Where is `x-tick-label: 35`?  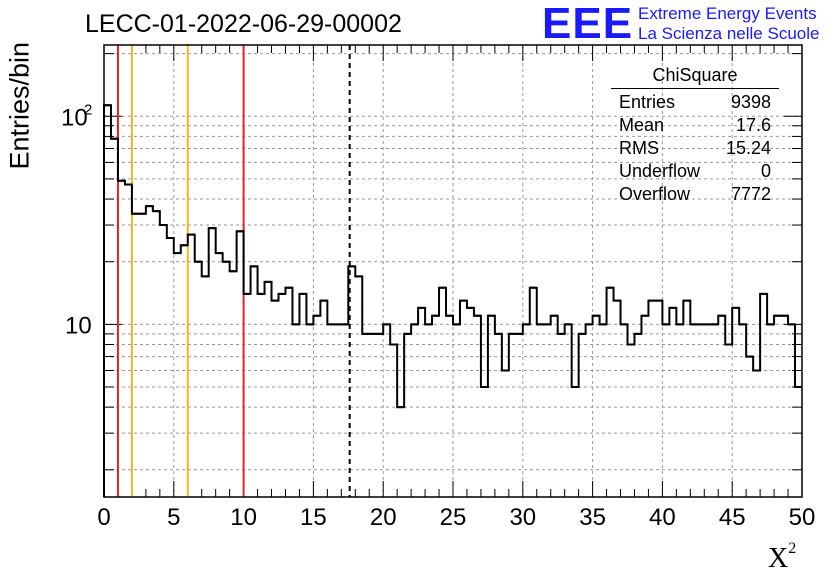
x-tick-label: 35 is located at coordinates (592, 517).